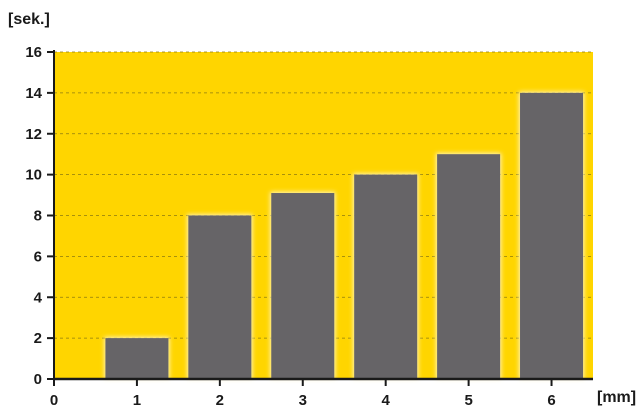 This screenshot has width=639, height=409. I want to click on x-tick-label: 0, so click(54, 400).